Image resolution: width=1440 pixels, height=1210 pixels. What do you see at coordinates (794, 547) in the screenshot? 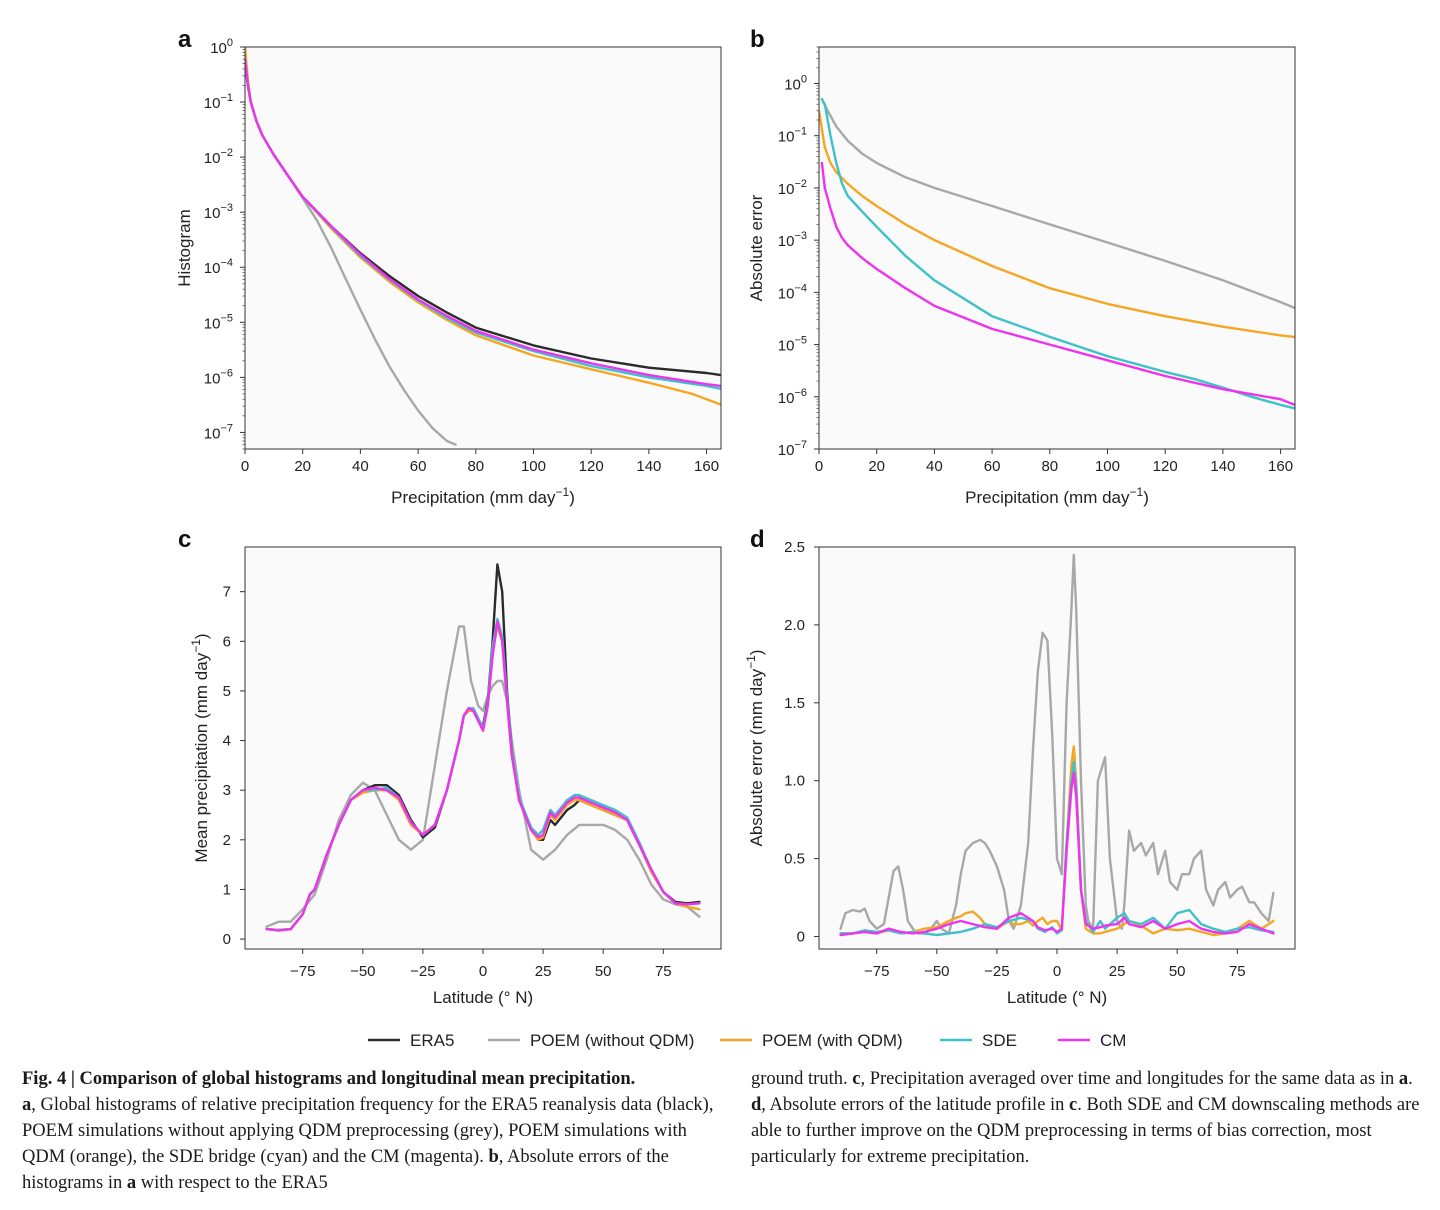
I see `y-tick-label: 2.5` at bounding box center [794, 547].